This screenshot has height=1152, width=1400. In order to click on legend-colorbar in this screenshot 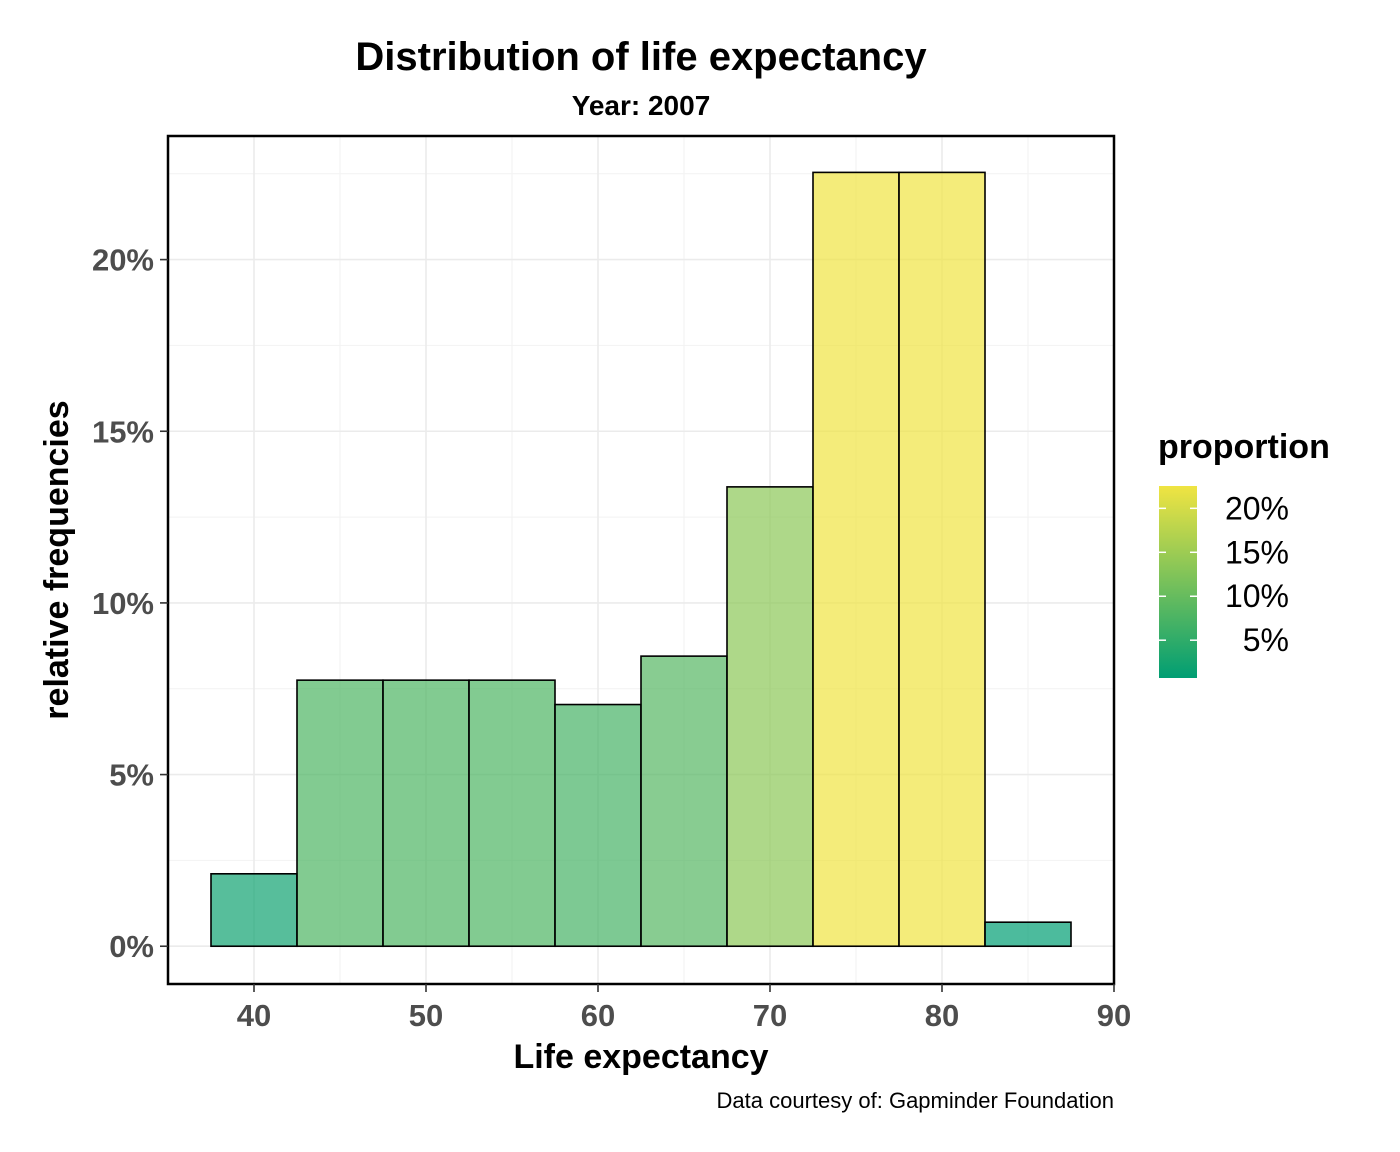, I will do `click(1178, 582)`.